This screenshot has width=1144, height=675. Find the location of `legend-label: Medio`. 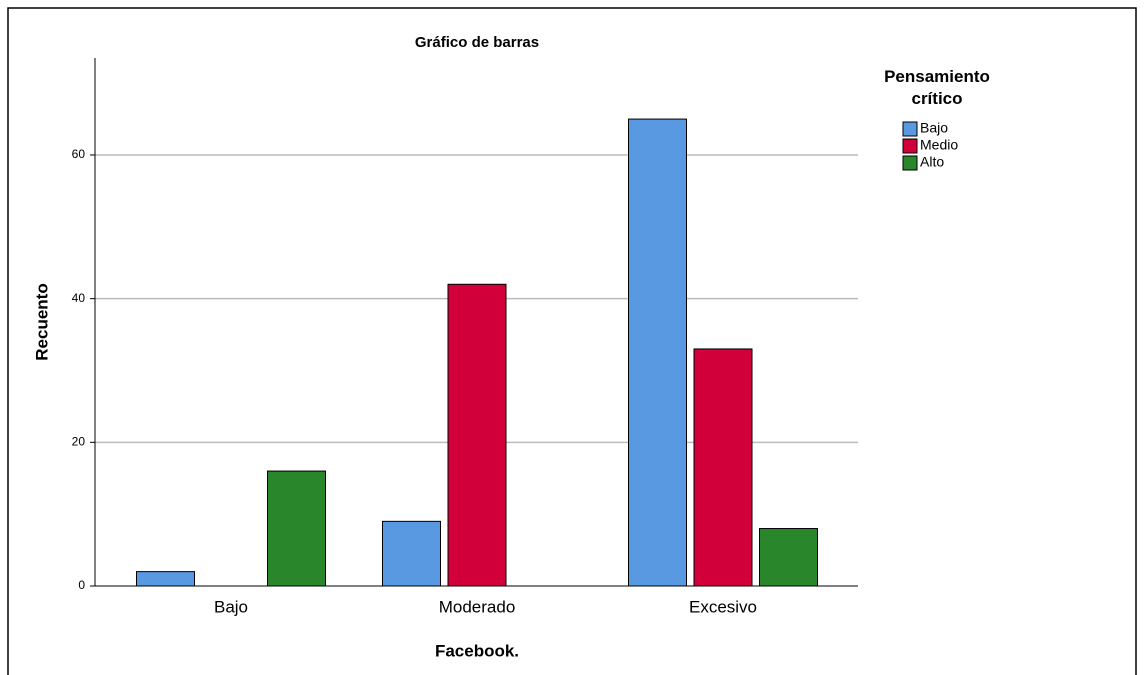

legend-label: Medio is located at coordinates (939, 145).